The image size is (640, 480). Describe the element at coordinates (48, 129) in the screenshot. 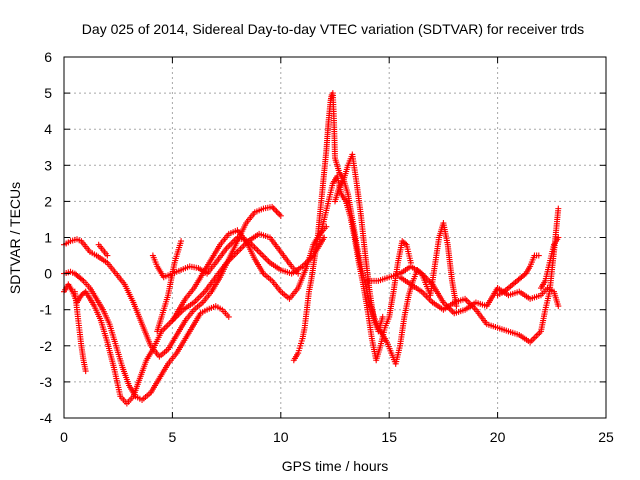

I see `y-tick-label: 4` at that location.